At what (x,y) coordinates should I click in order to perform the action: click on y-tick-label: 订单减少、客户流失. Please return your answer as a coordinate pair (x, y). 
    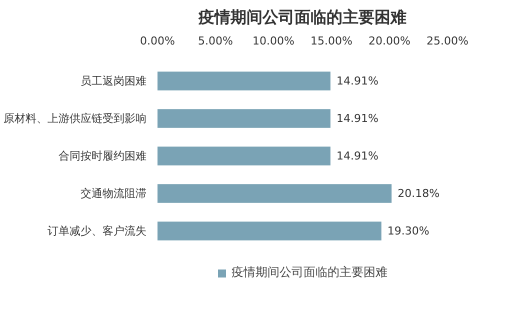
    Looking at the image, I should click on (97, 231).